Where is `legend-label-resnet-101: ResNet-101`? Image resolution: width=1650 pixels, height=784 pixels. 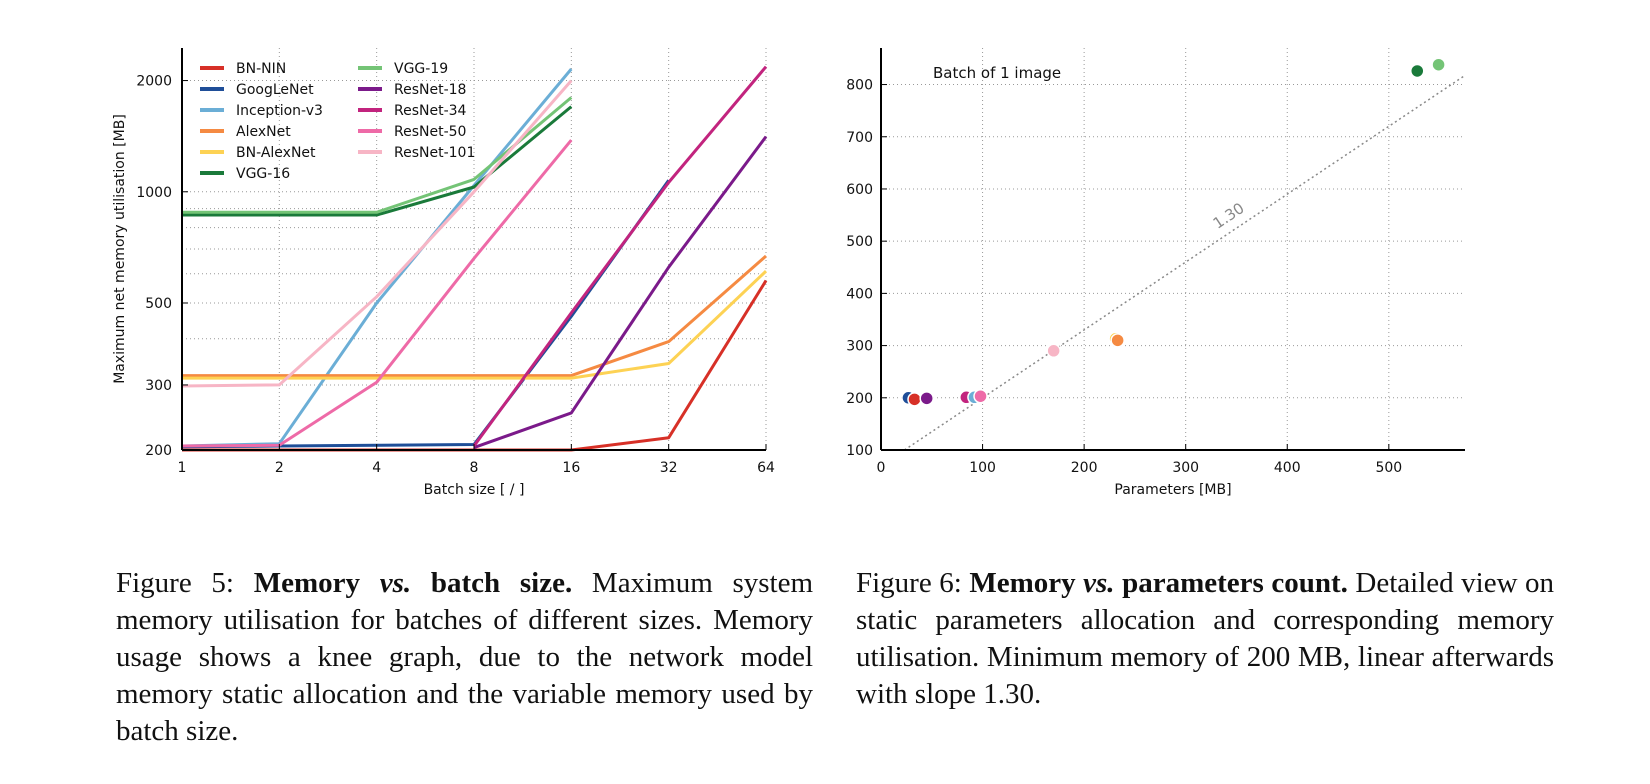
legend-label-resnet-101: ResNet-101 is located at coordinates (434, 153).